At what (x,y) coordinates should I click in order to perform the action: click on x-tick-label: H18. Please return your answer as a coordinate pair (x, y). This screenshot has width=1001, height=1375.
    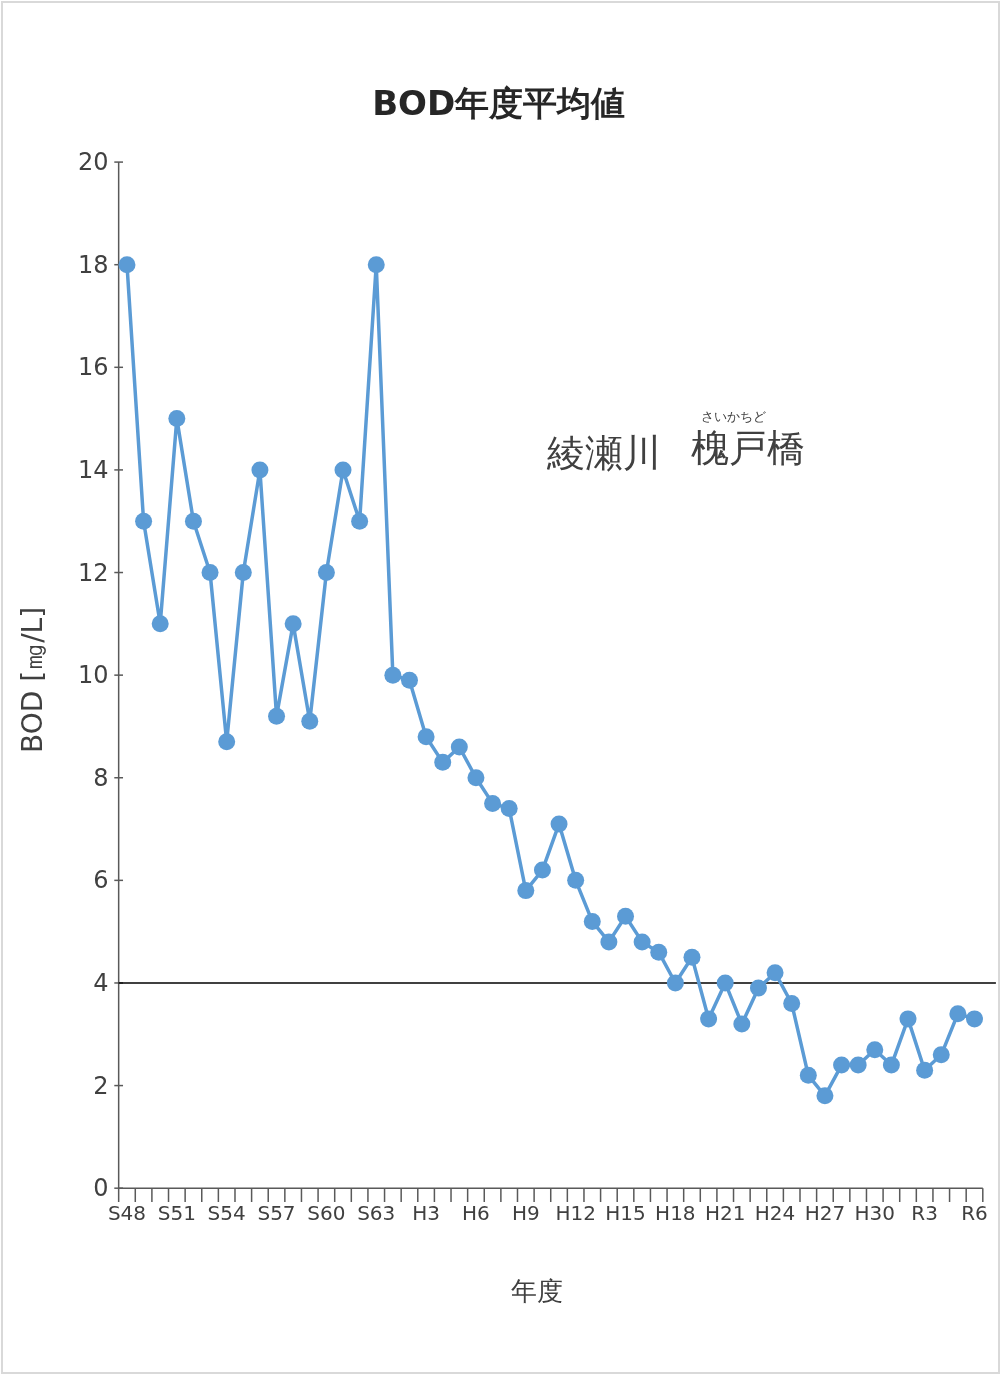
    Looking at the image, I should click on (675, 1212).